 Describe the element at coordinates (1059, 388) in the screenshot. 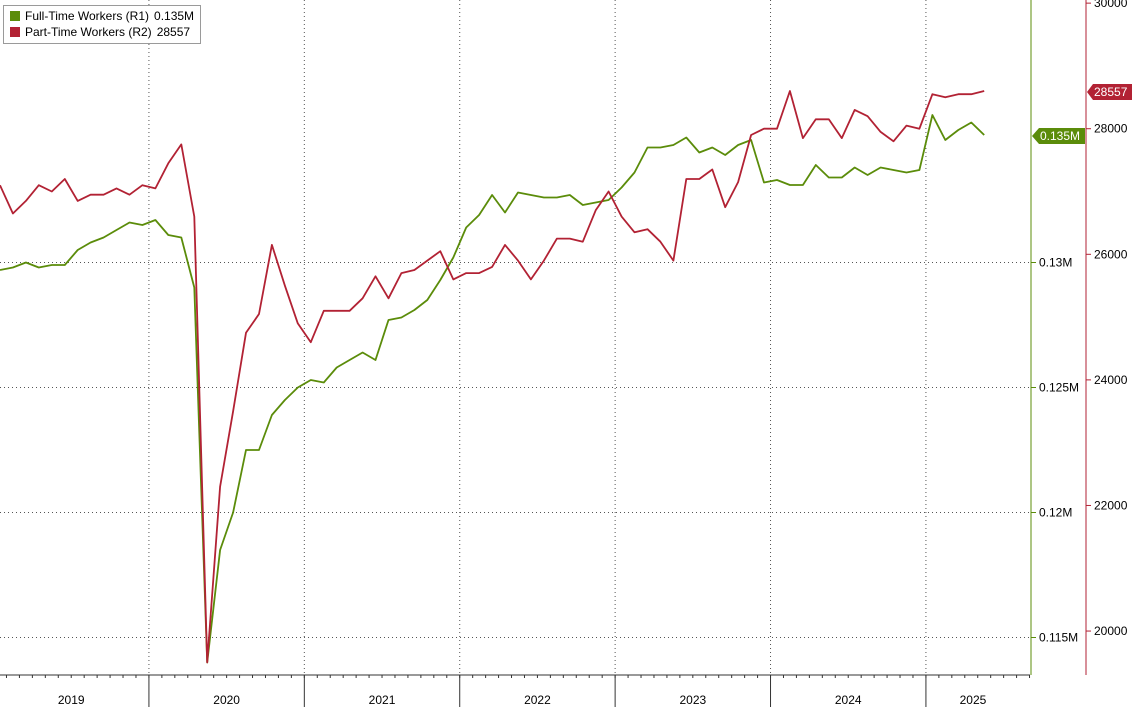

I see `axis-r1-tick-label: 0.125M` at that location.